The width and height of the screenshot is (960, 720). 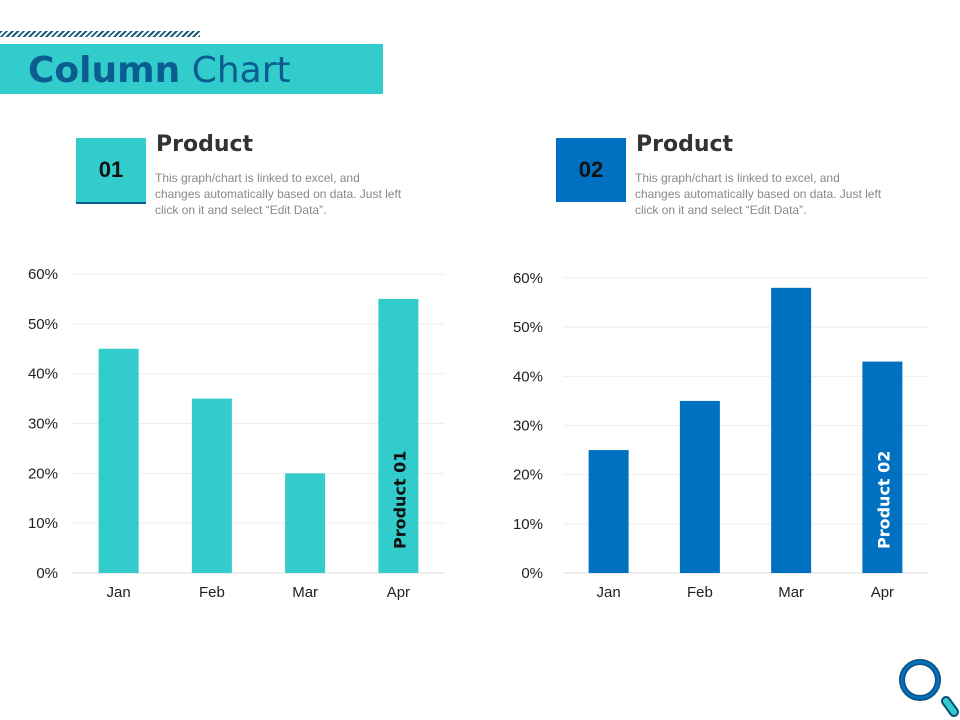 I want to click on title-bar, so click(x=191, y=69).